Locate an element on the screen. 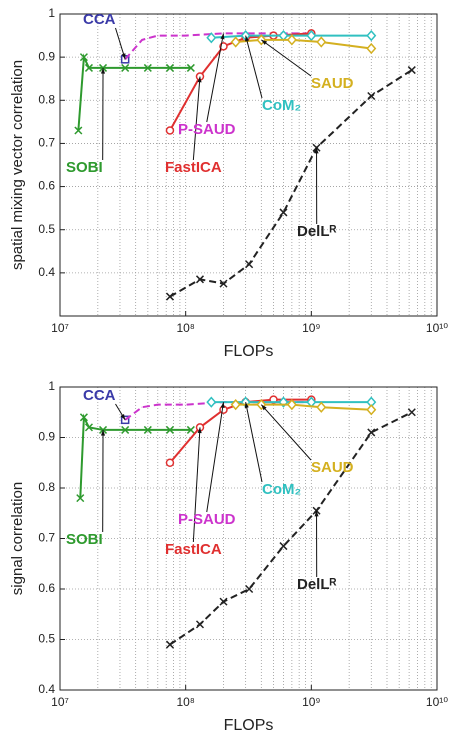  y-tick-label: 0.4 is located at coordinates (46, 689).